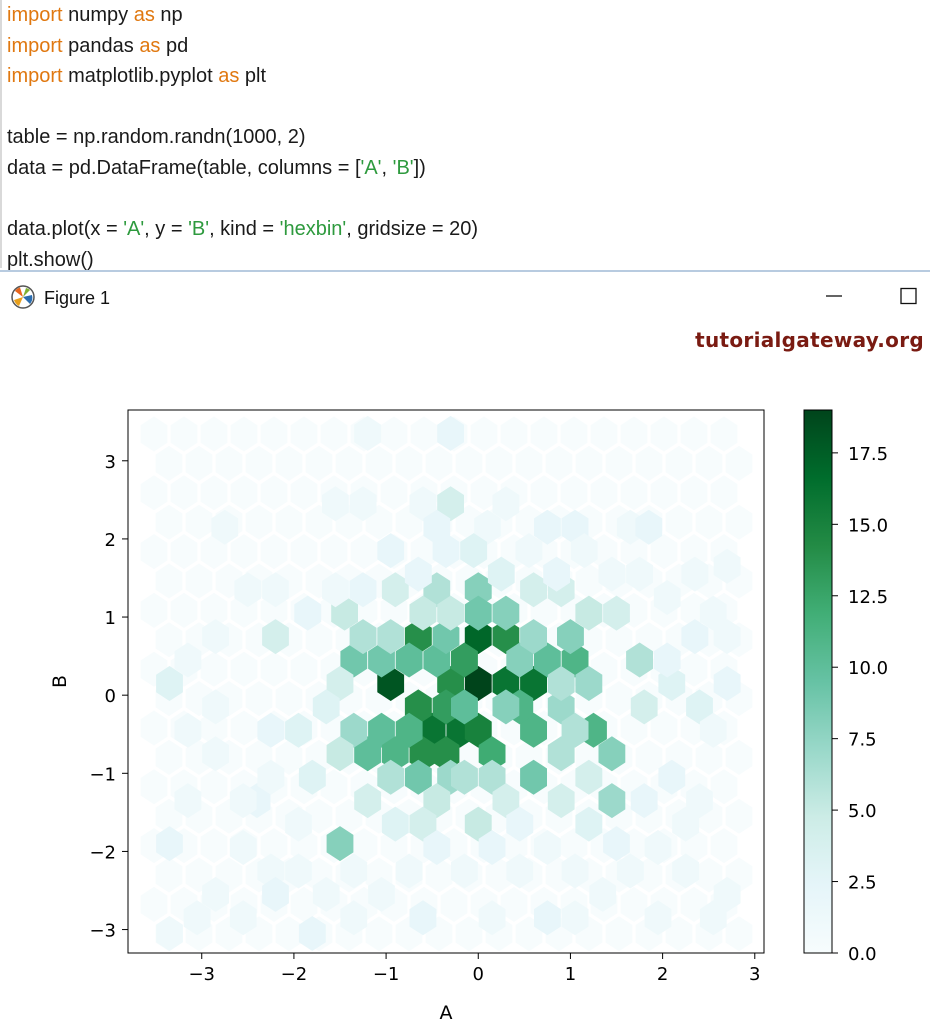 The width and height of the screenshot is (930, 1024). I want to click on colorbar-tick-label: 2.5, so click(862, 883).